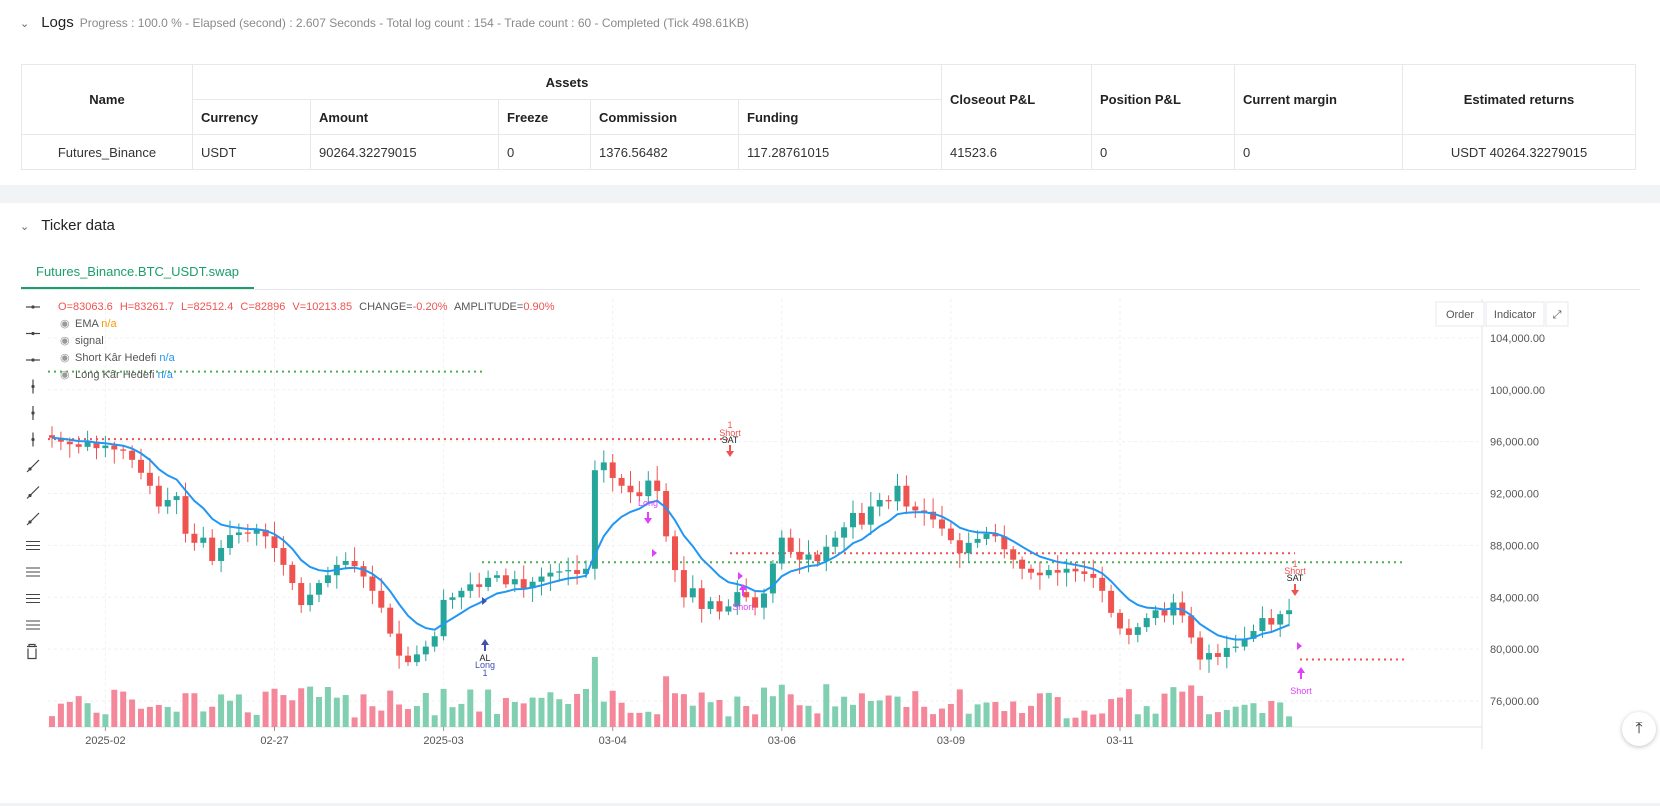  I want to click on trash-icon, so click(32, 651).